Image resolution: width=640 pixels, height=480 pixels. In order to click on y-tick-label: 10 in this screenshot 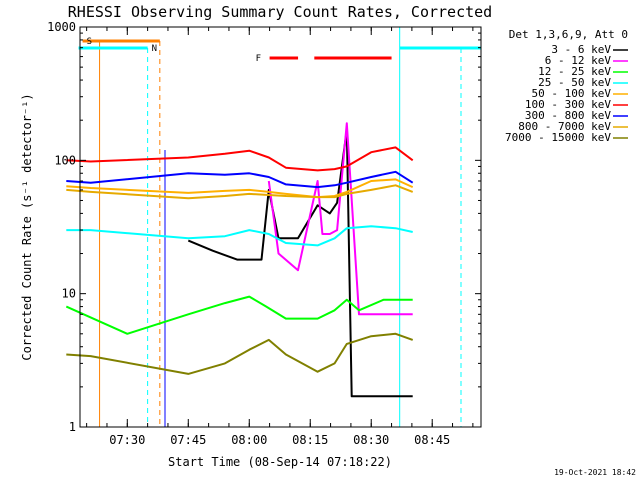, I will do `click(69, 294)`.